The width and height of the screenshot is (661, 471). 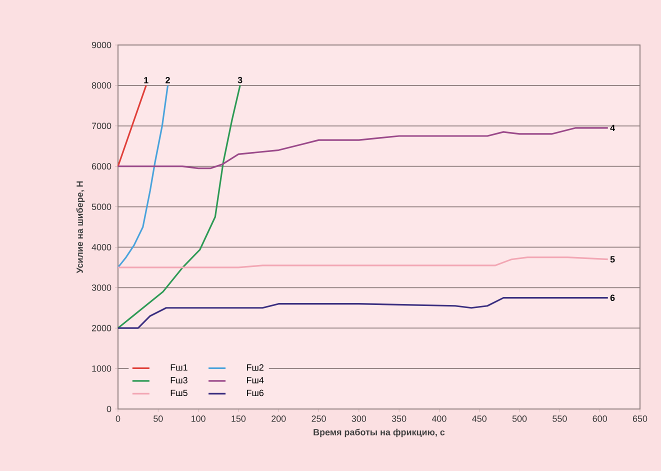 What do you see at coordinates (109, 409) in the screenshot?
I see `y-tick-label: 0` at bounding box center [109, 409].